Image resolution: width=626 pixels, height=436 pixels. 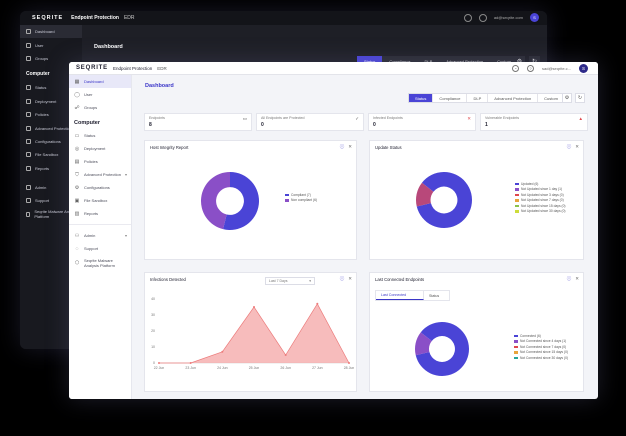 What do you see at coordinates (100, 248) in the screenshot?
I see `sidebar-item-support: ◌ Support` at bounding box center [100, 248].